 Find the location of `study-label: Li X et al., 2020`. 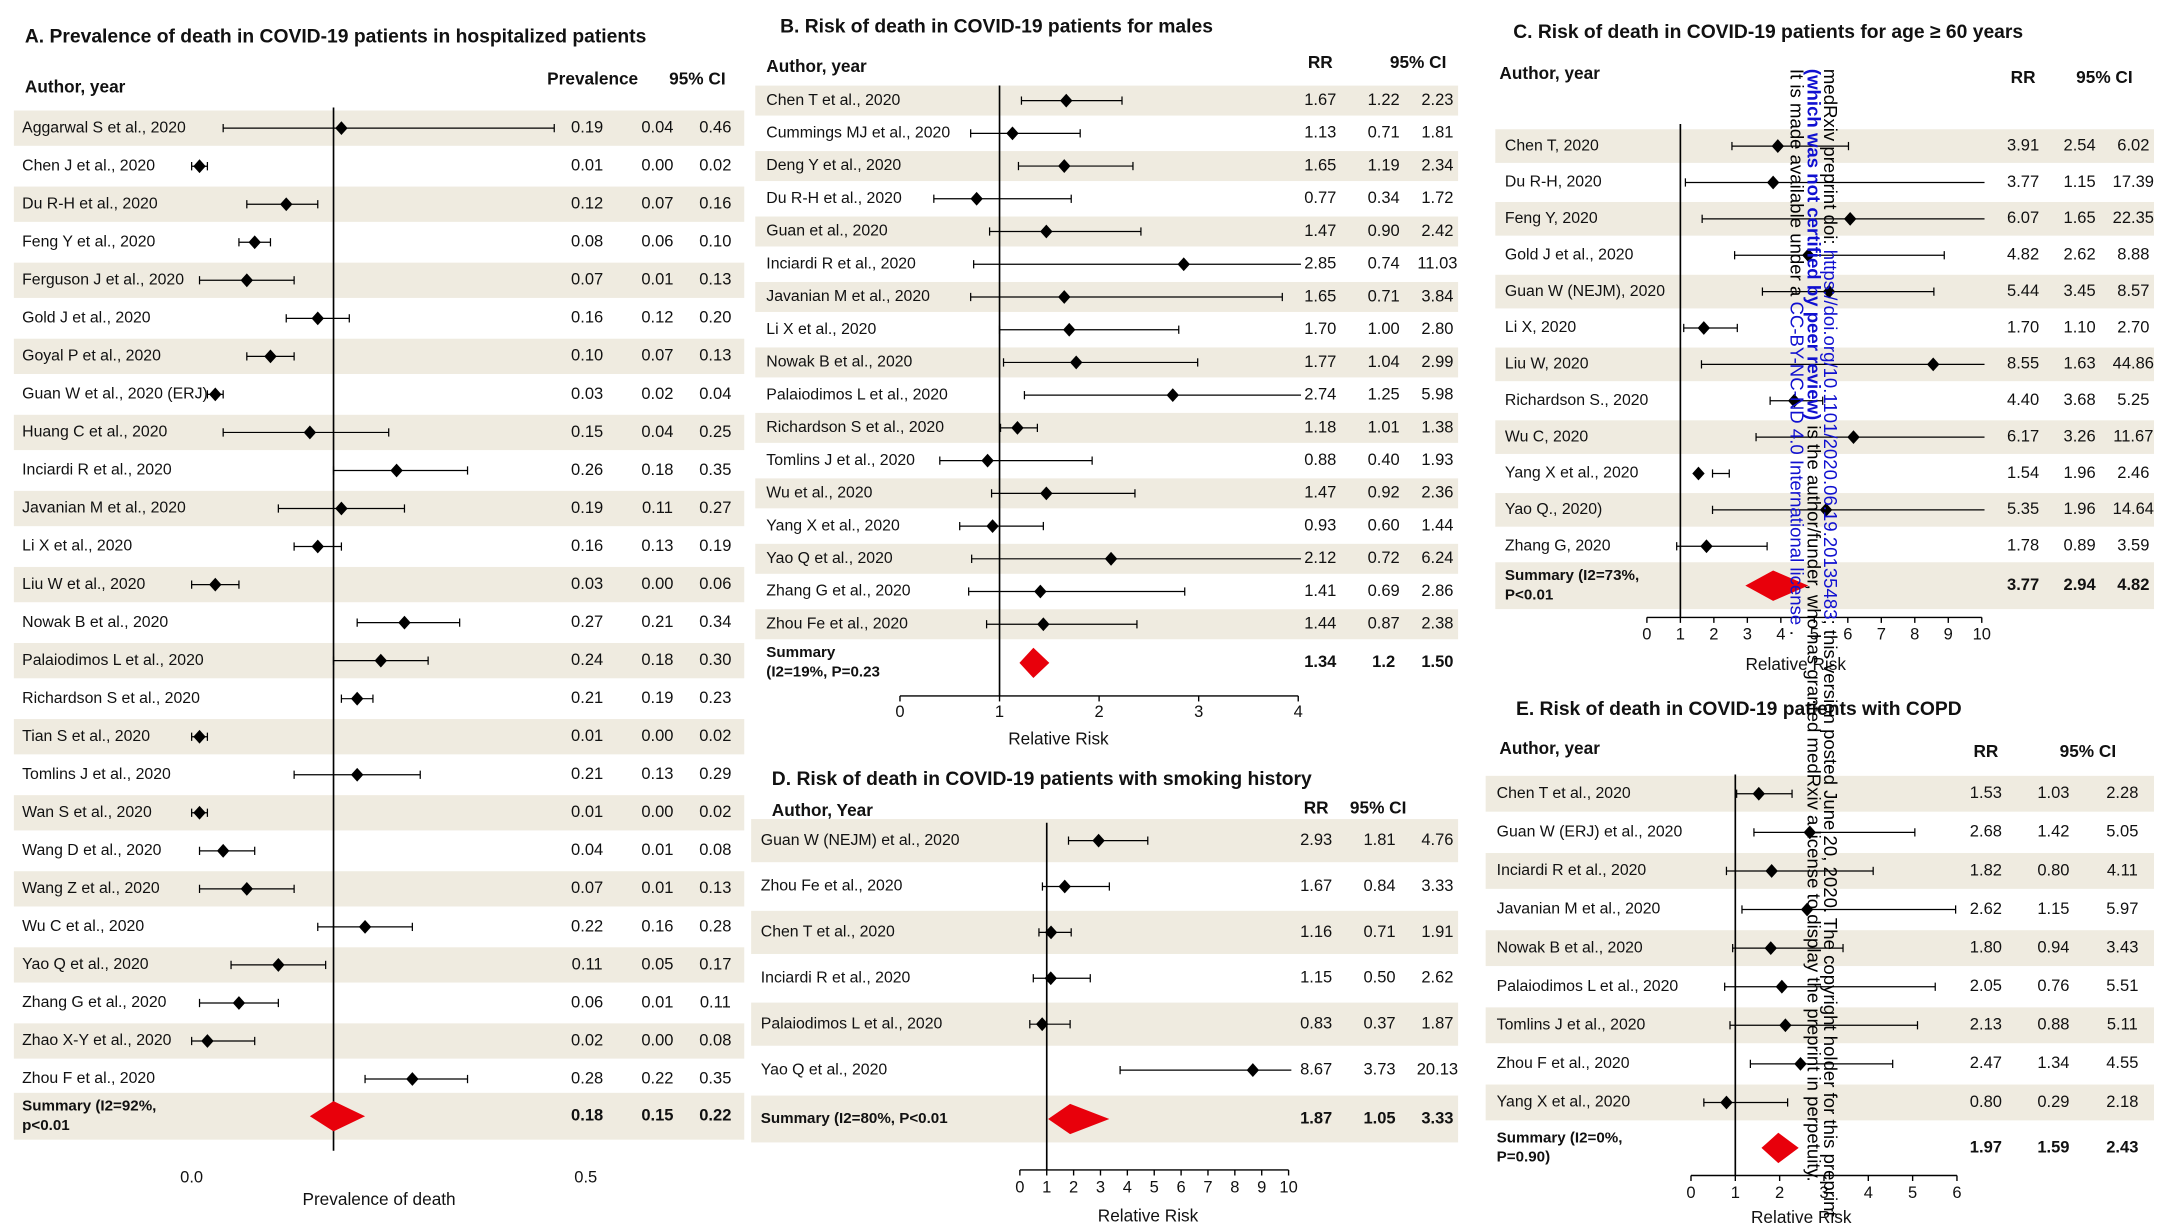

study-label: Li X et al., 2020 is located at coordinates (821, 329).